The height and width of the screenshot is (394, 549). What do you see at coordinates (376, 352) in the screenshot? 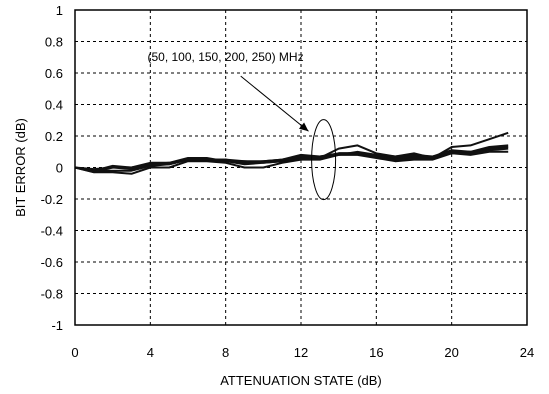
I see `x-tick-label: 16` at bounding box center [376, 352].